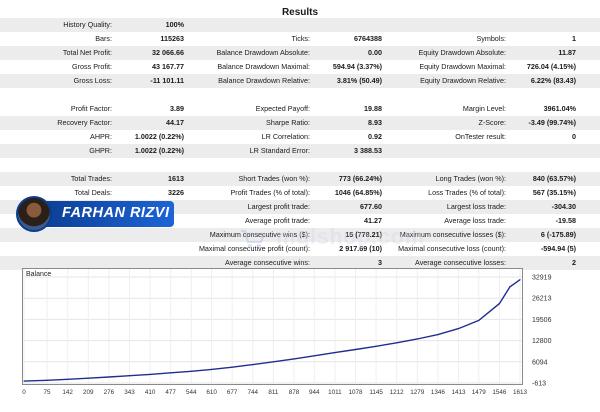 The image size is (600, 412). I want to click on stat-value: -3.49 (99.74%), so click(552, 122).